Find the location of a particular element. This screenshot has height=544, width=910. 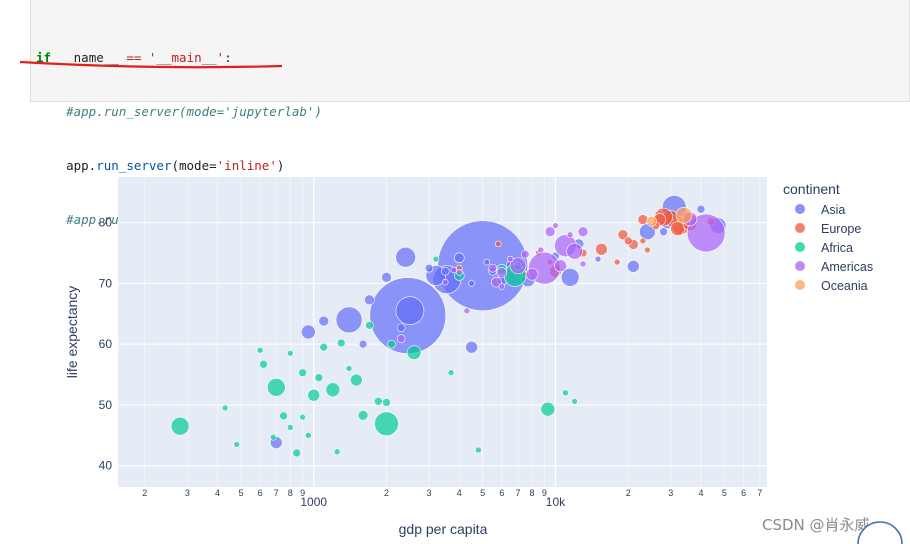

legend-item-asia: Asia is located at coordinates (833, 210).